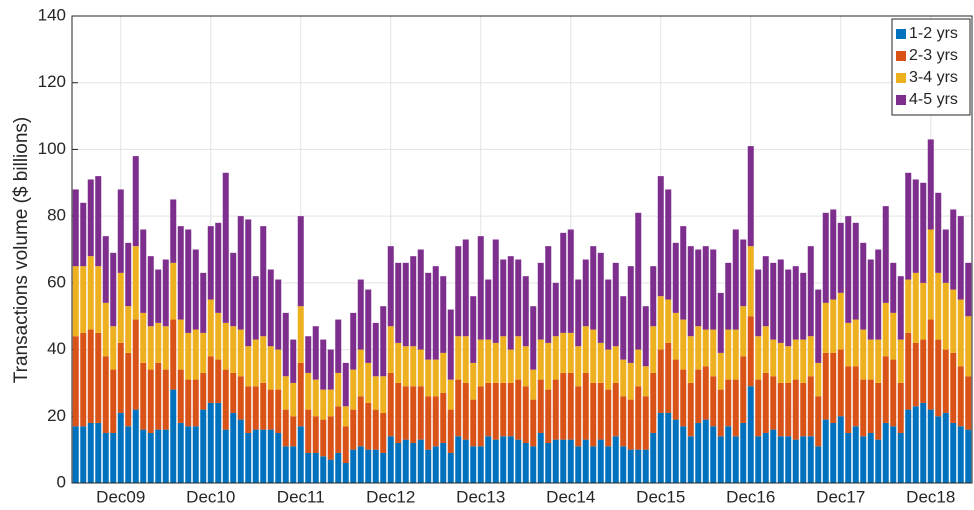 The image size is (974, 510). Describe the element at coordinates (56, 215) in the screenshot. I see `y-tick-label: 80` at that location.